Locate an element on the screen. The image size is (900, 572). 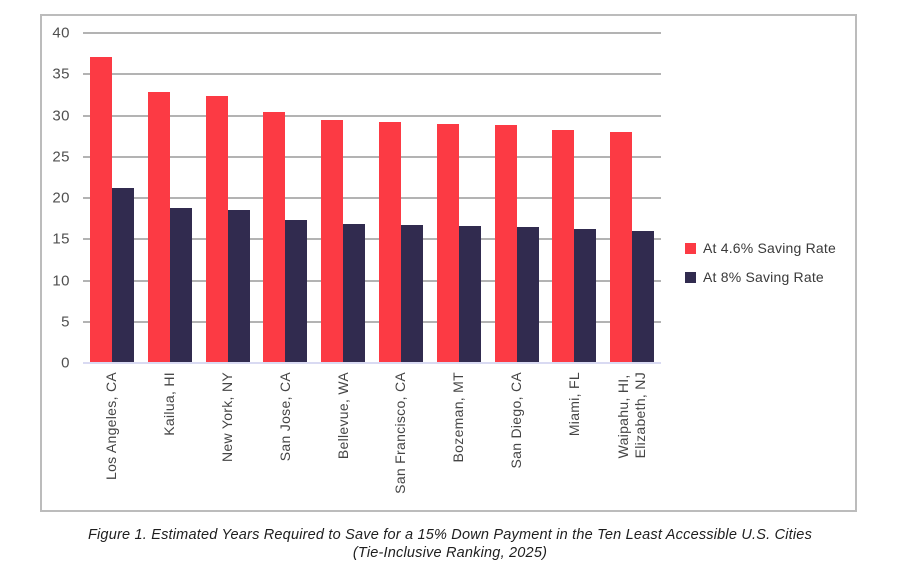
legend-item-4-6pct: At 4.6% Saving Rate is located at coordinates (760, 248).